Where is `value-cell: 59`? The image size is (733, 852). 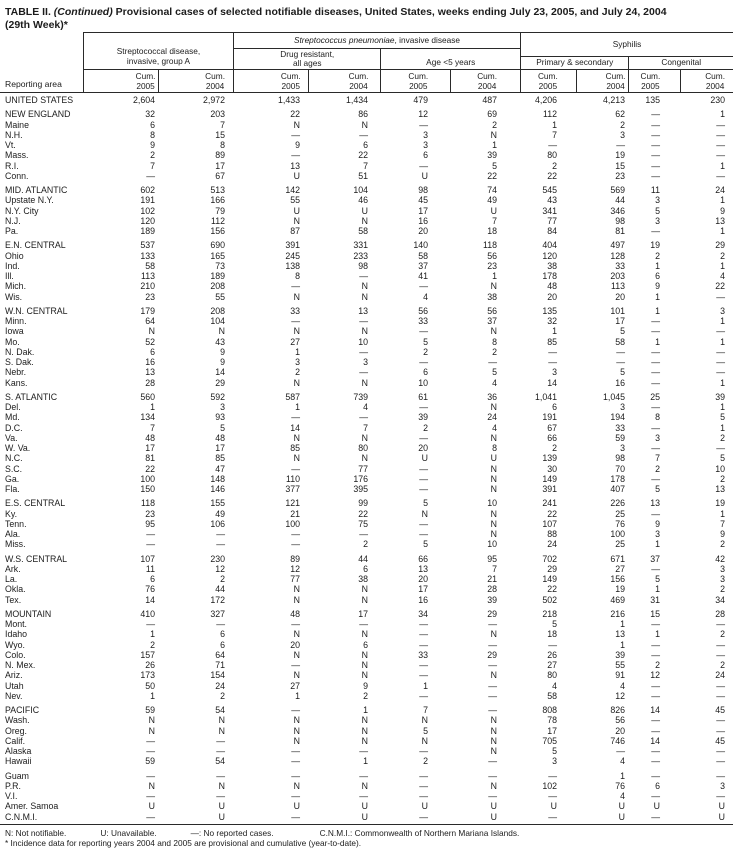 value-cell: 59 is located at coordinates (150, 761).